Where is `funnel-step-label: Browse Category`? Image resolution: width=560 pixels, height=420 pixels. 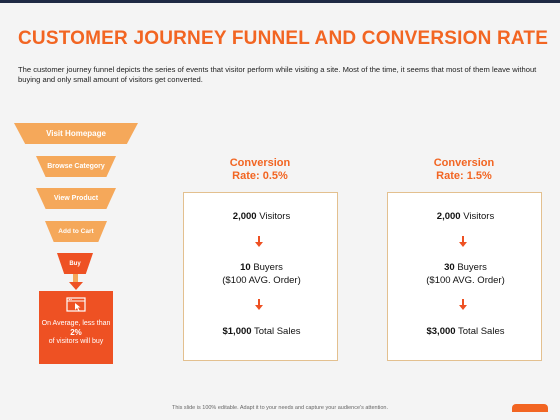
funnel-step-label: Browse Category is located at coordinates (76, 166).